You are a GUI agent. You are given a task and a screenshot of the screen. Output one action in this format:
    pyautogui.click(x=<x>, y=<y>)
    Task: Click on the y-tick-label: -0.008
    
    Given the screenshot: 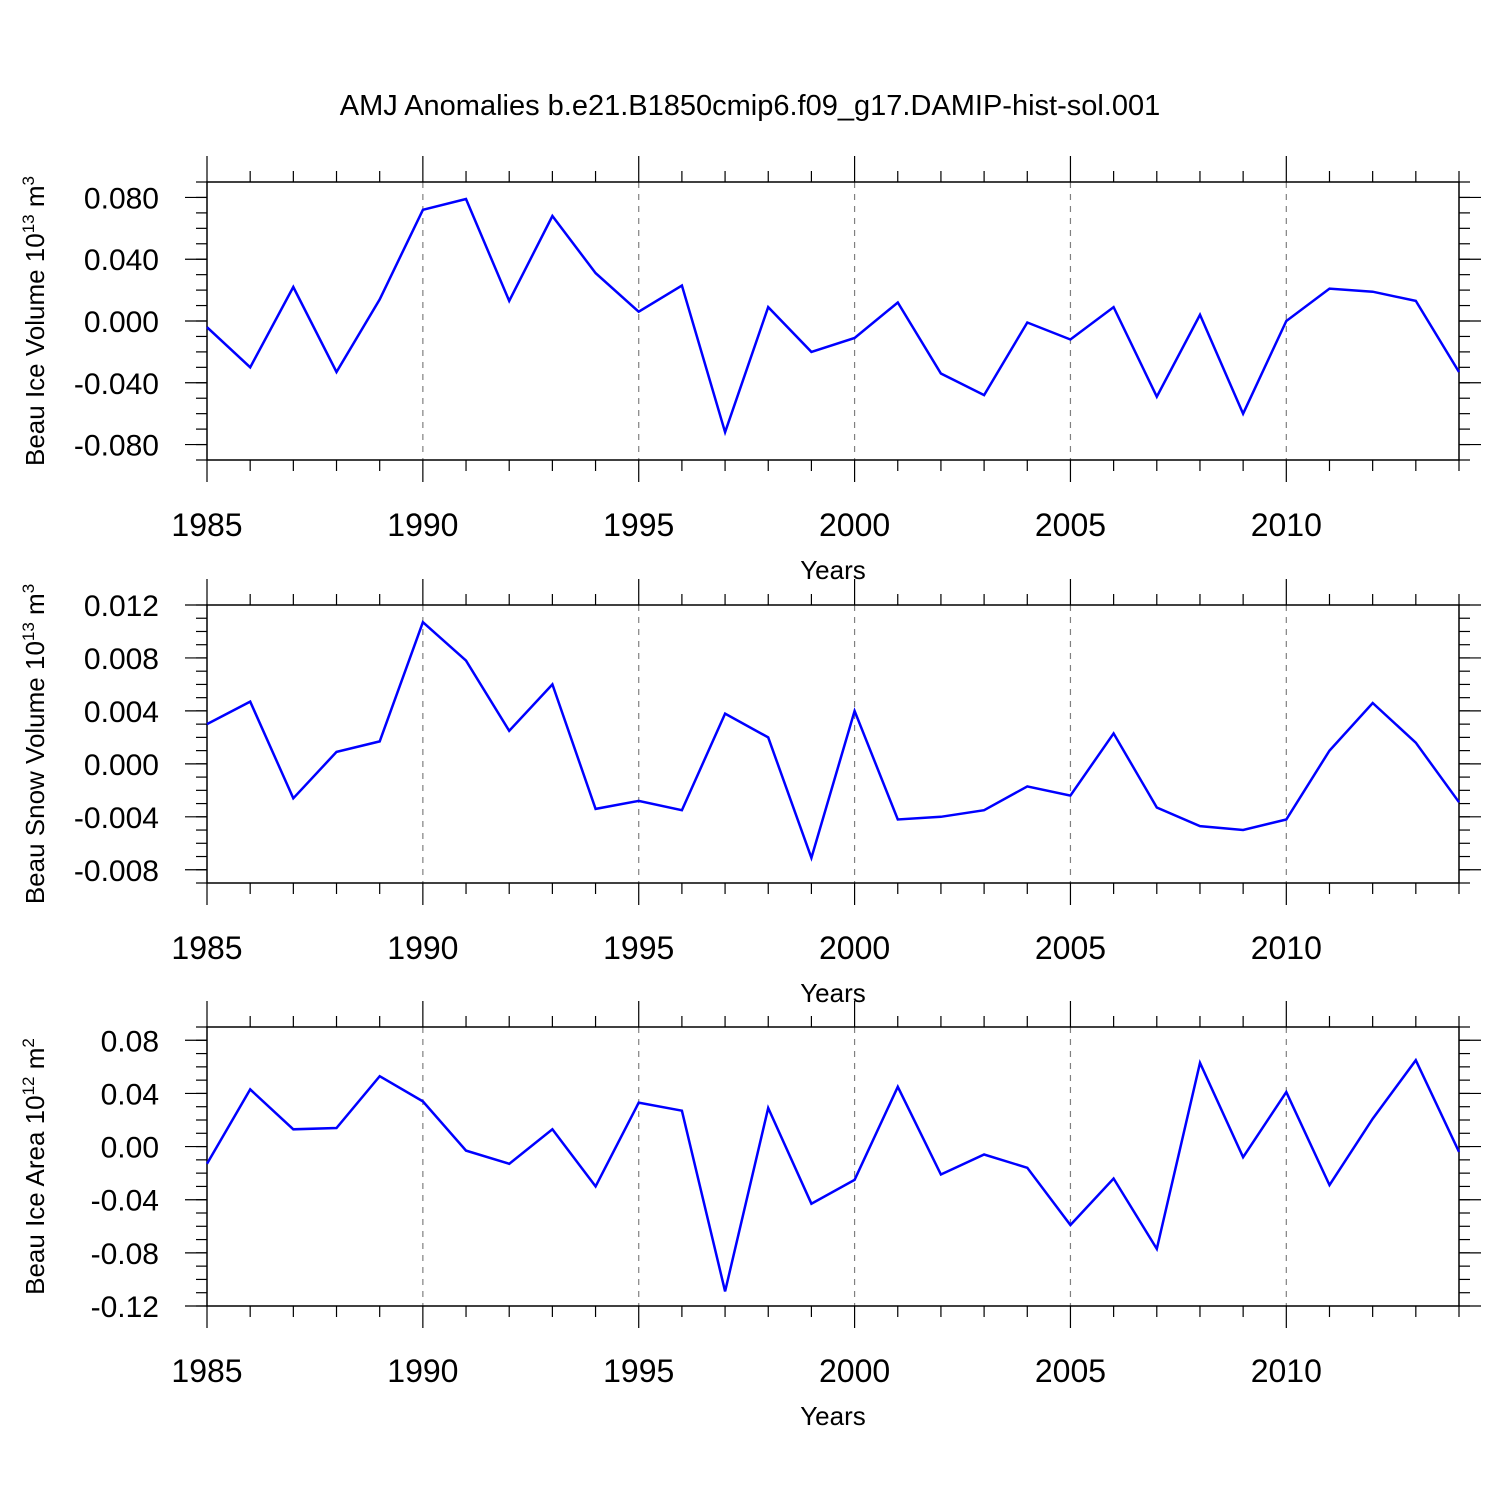 What is the action you would take?
    pyautogui.click(x=116, y=871)
    